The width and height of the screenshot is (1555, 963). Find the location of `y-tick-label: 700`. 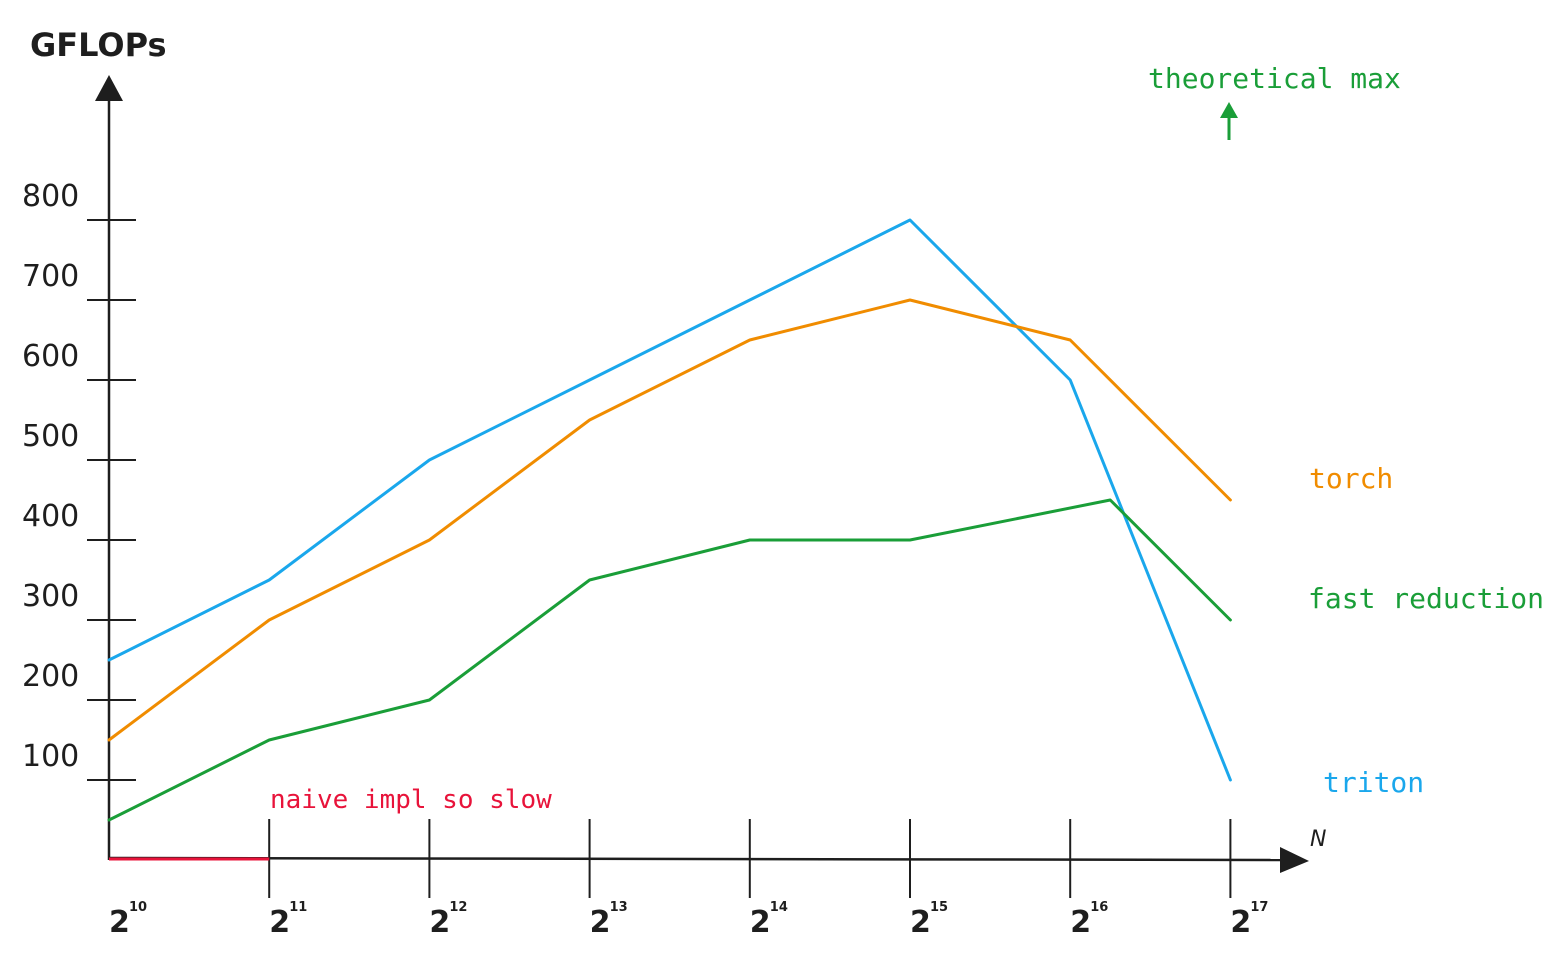

y-tick-label: 700 is located at coordinates (50, 276).